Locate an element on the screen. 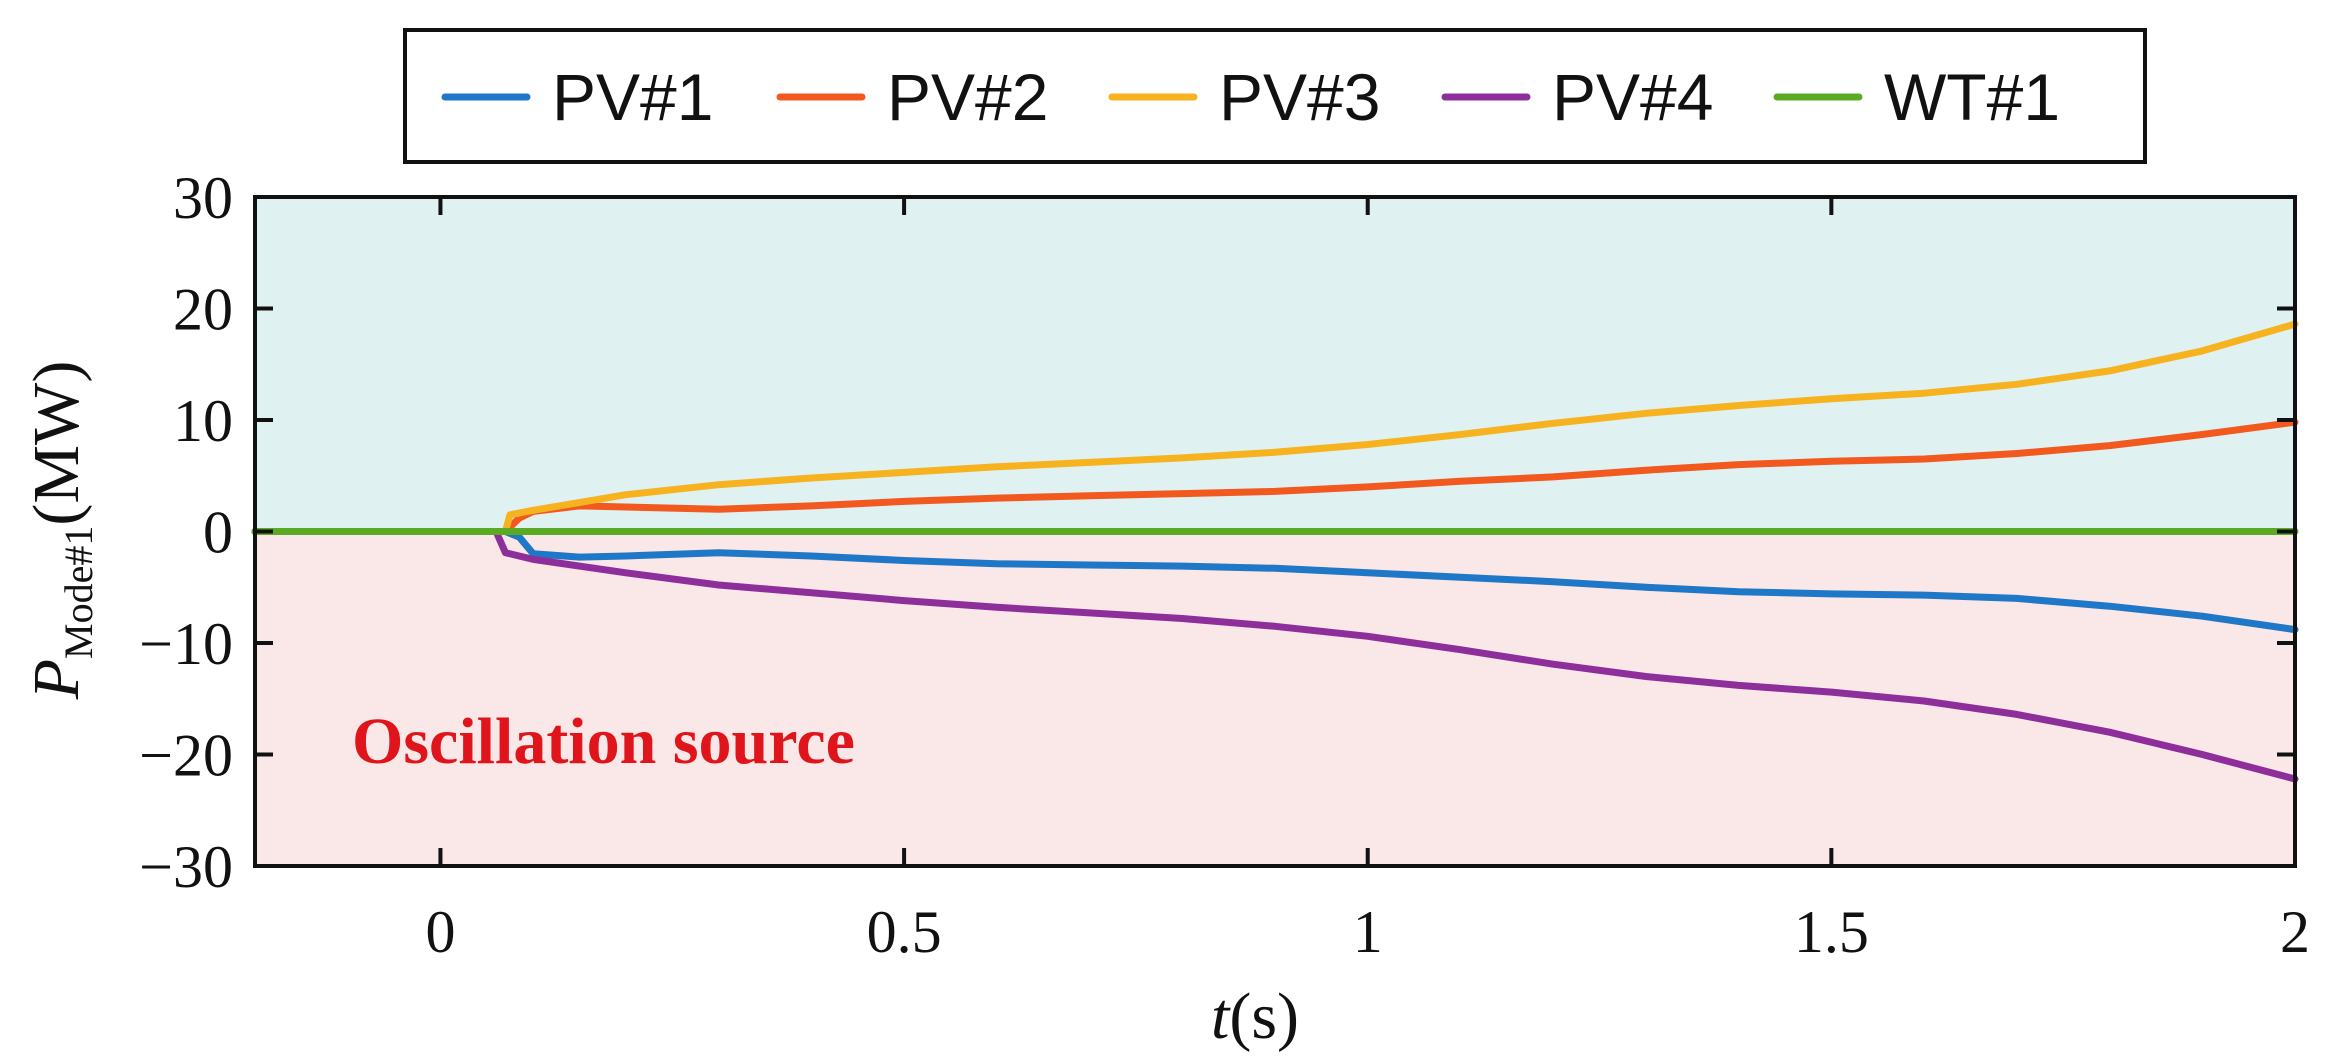 Image resolution: width=2327 pixels, height=1064 pixels. x-tick-label: 1.5 is located at coordinates (1831, 932).